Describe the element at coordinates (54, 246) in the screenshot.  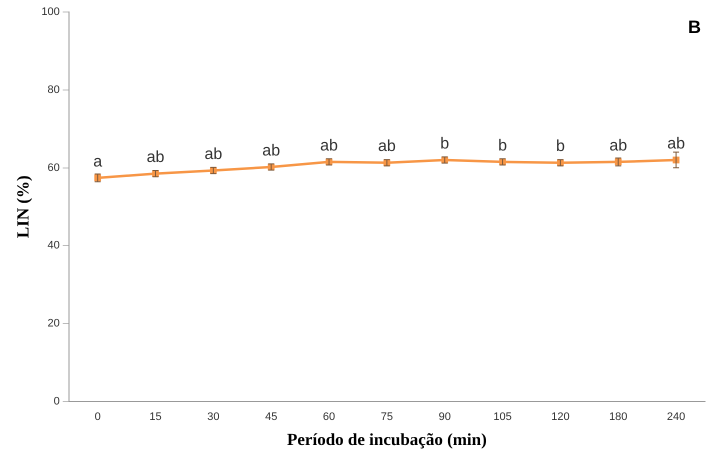
I see `y-tick-label: 40` at that location.